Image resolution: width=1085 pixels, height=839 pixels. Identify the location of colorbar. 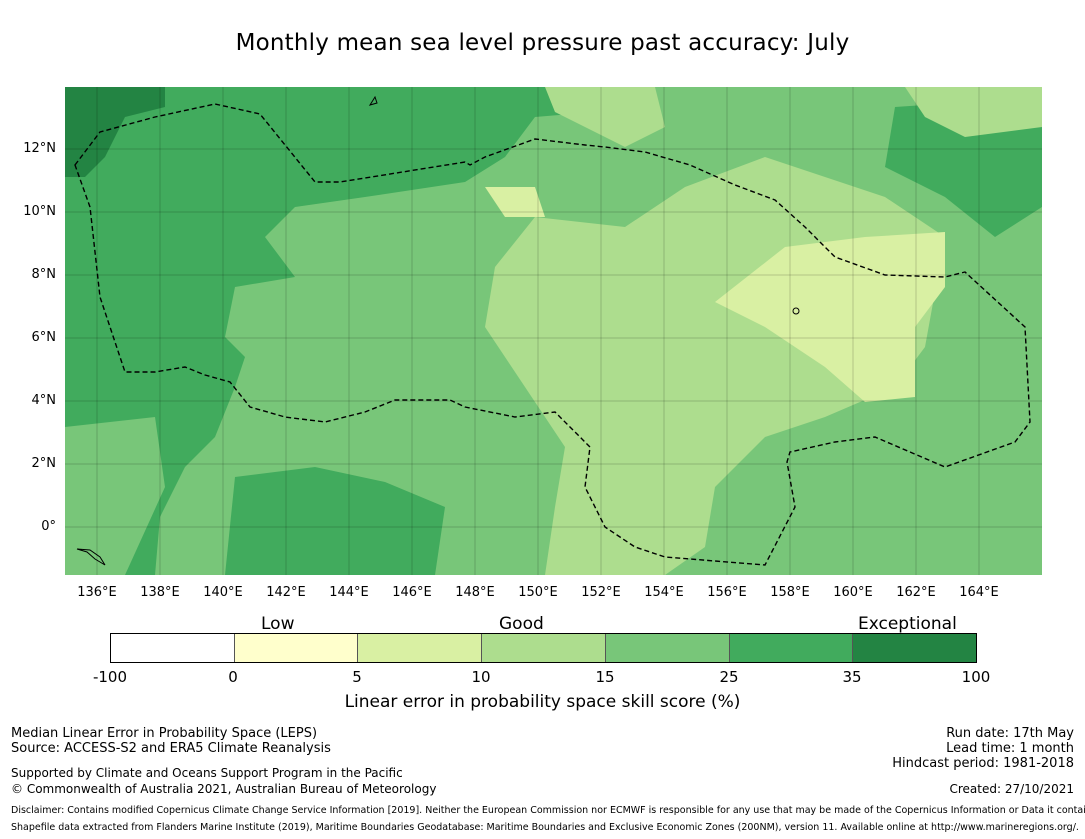
(543, 648).